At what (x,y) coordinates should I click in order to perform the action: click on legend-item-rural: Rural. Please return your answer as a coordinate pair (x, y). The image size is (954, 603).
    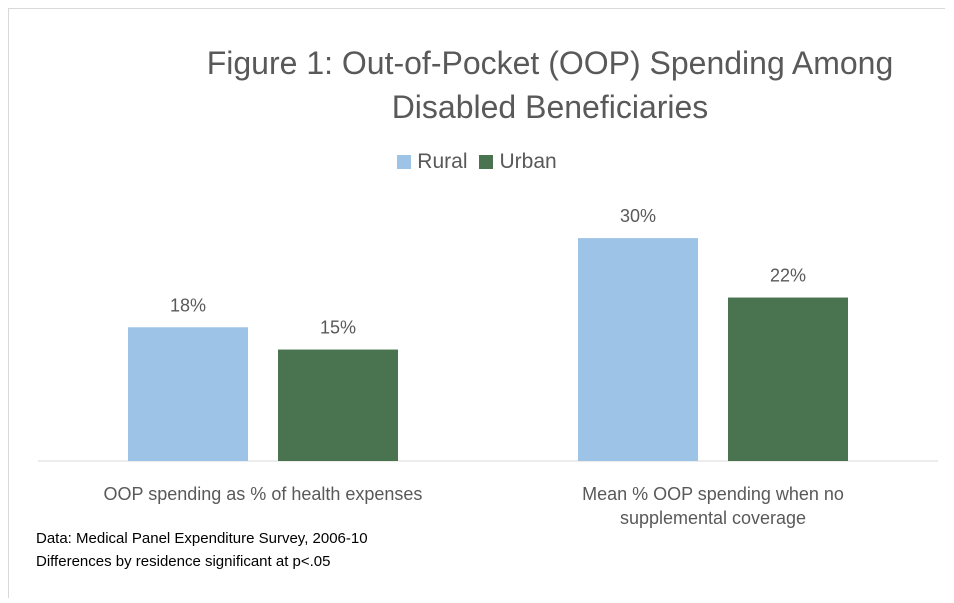
    Looking at the image, I should click on (432, 162).